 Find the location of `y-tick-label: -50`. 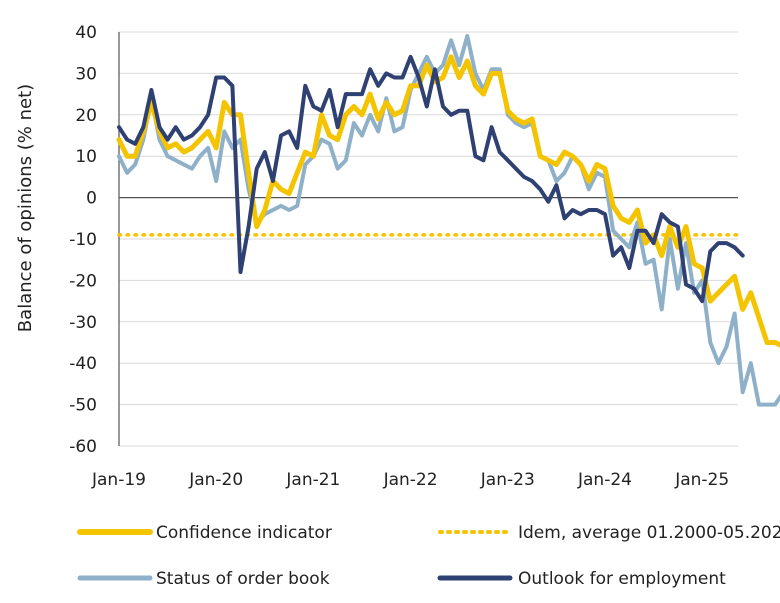

y-tick-label: -50 is located at coordinates (83, 406).